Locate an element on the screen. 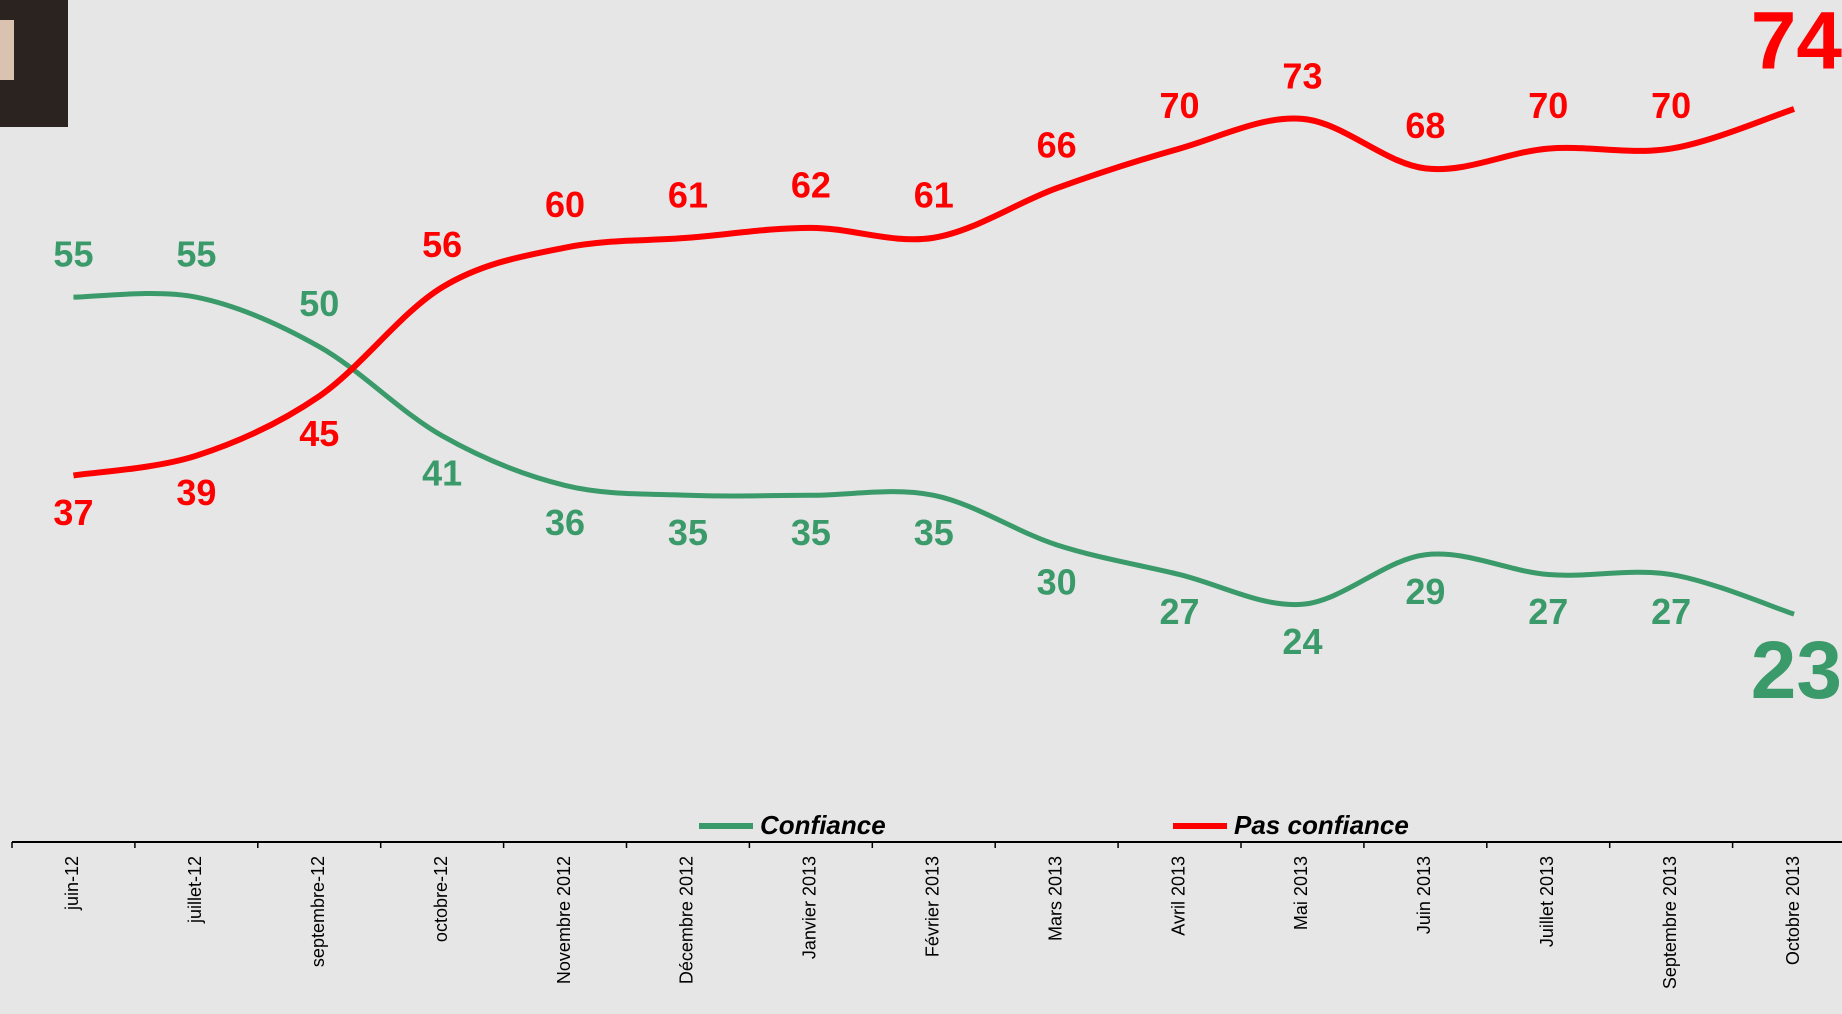 The width and height of the screenshot is (1842, 1014). x-tick-label: Novembre 2012 is located at coordinates (564, 920).